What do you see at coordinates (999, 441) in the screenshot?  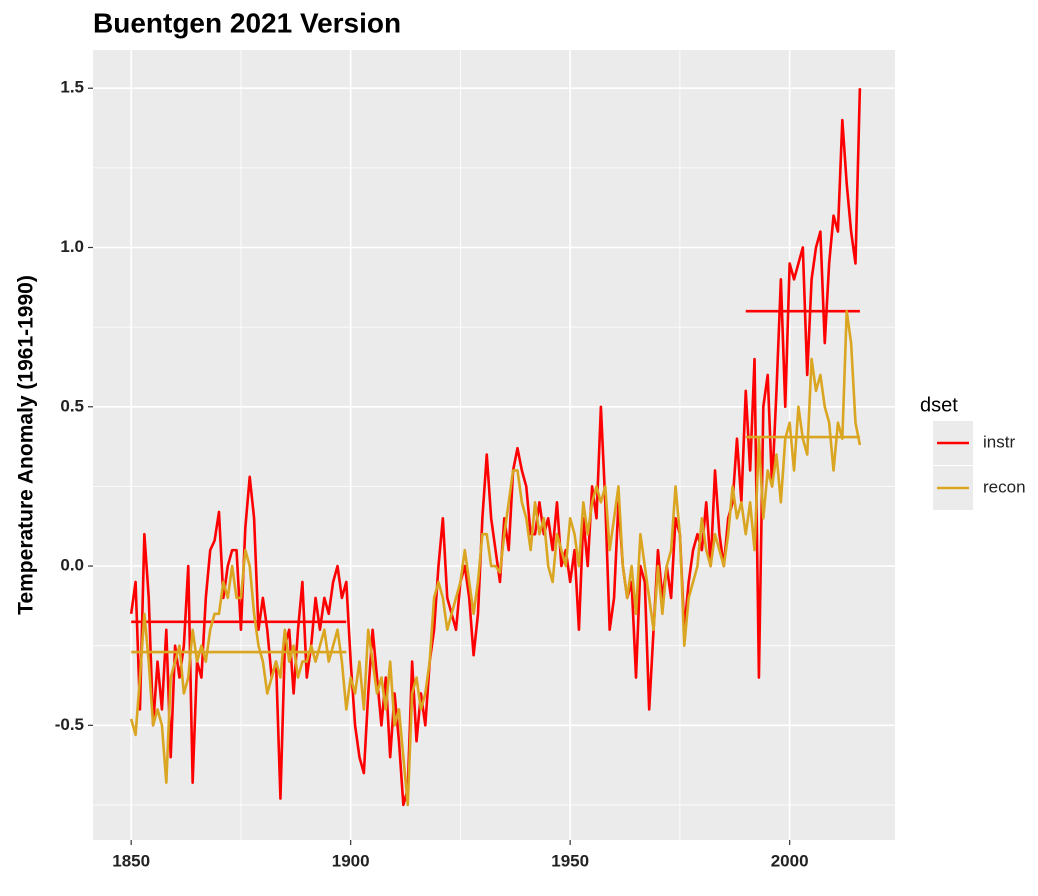 I see `legend-label: instr` at bounding box center [999, 441].